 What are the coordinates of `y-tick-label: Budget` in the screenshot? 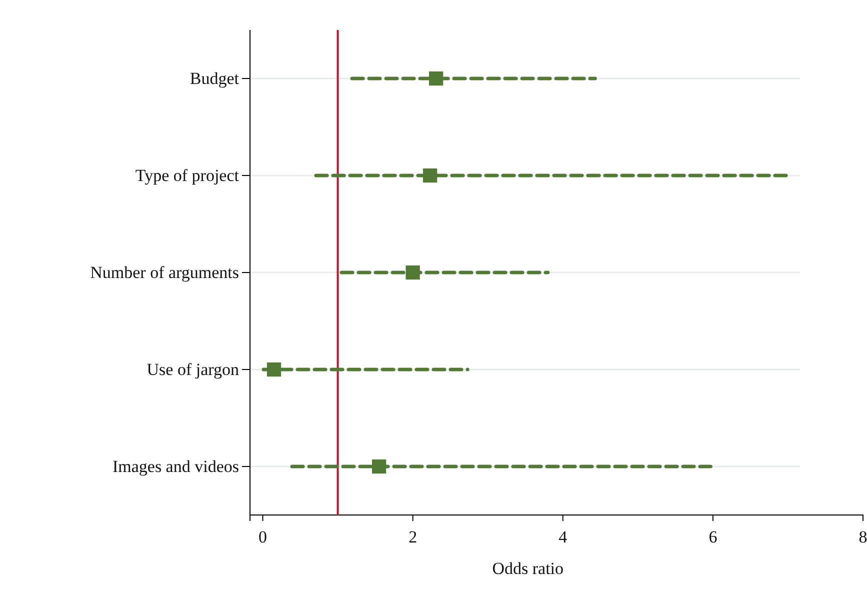 It's located at (215, 78).